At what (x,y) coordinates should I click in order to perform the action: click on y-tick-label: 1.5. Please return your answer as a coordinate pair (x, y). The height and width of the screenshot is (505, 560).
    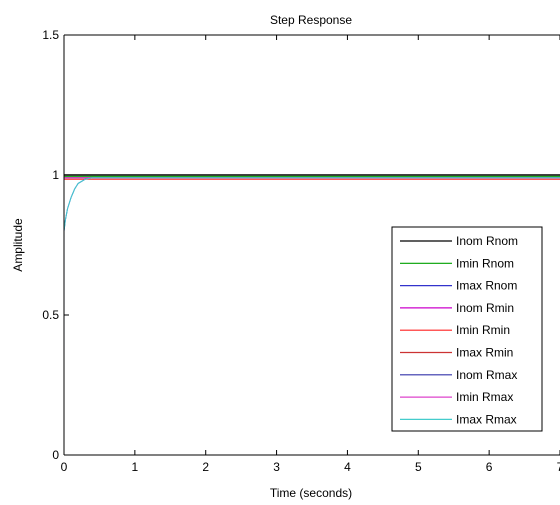
    Looking at the image, I should click on (50, 35).